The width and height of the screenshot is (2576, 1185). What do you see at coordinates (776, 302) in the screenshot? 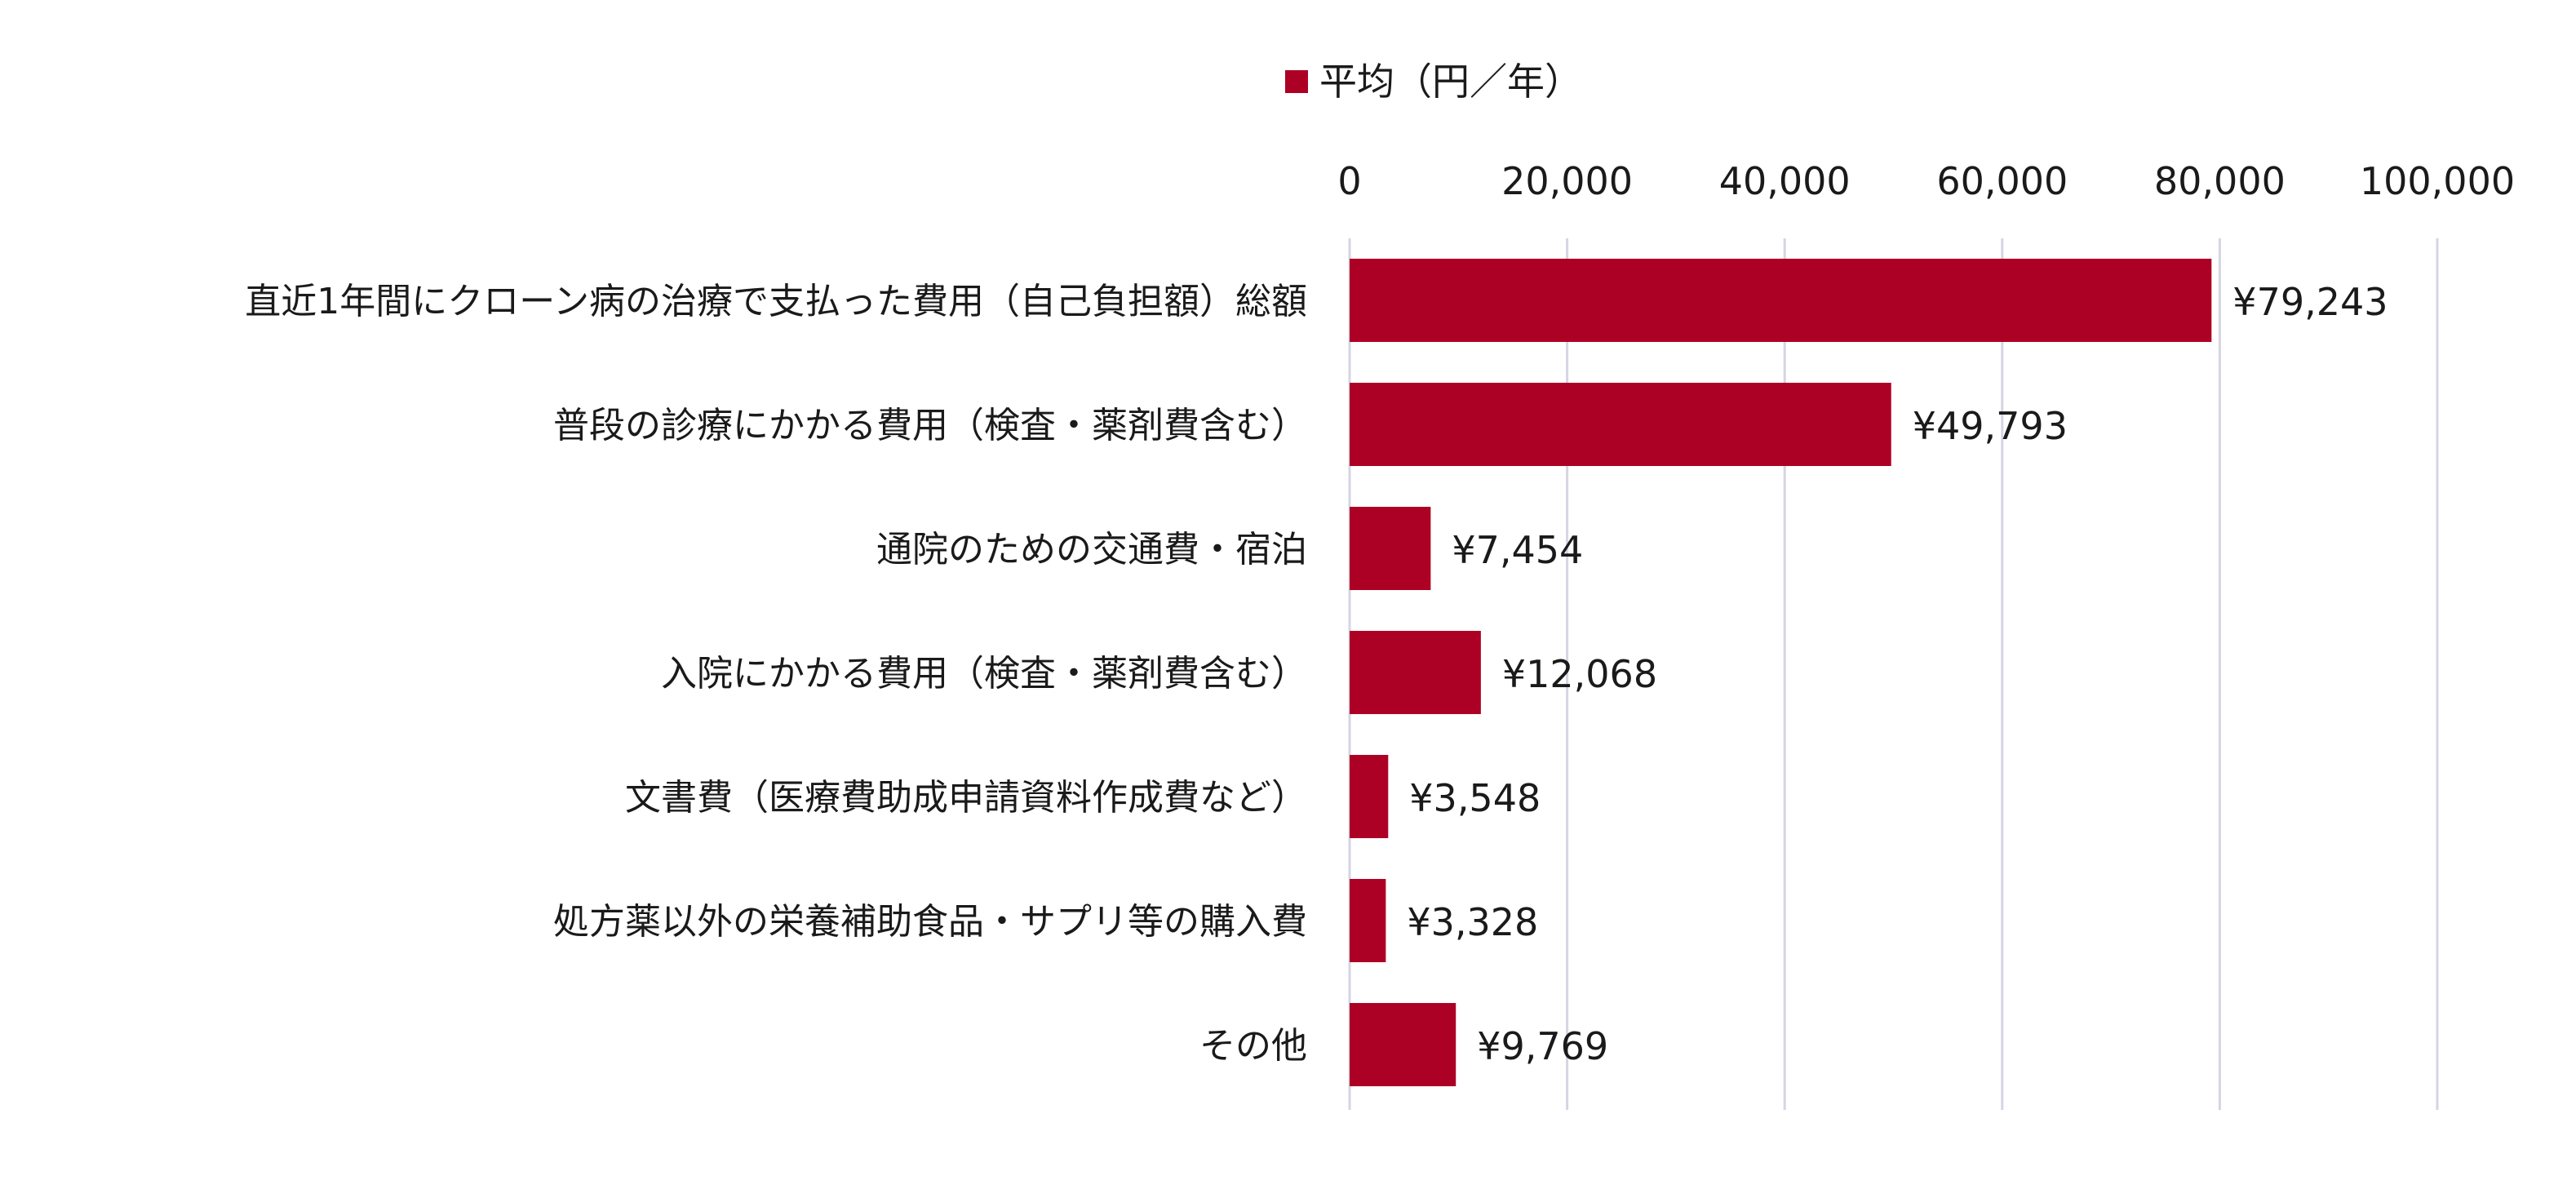
I see `category-label: 直近1年間にクローン病の治療で支払った費用（自己負担額）総額` at bounding box center [776, 302].